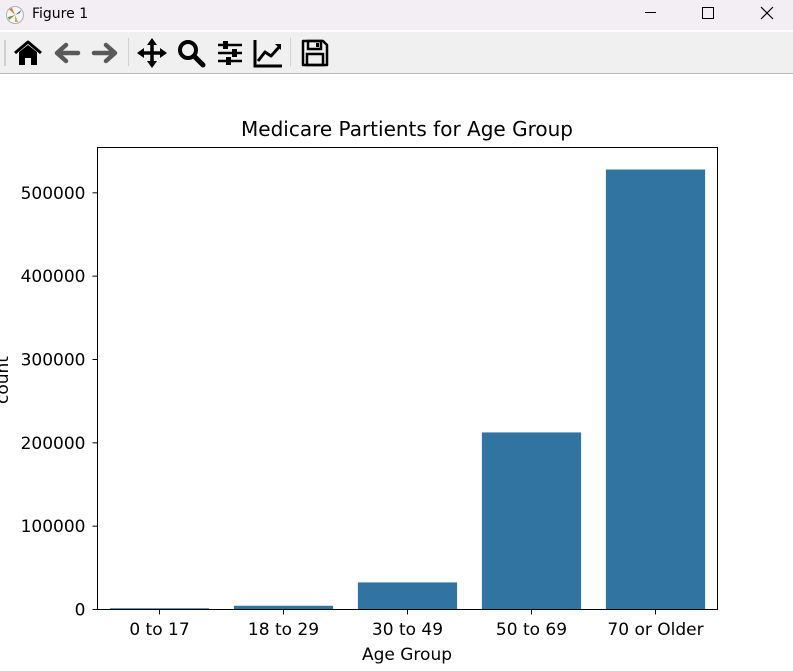 The height and width of the screenshot is (671, 793). I want to click on back-arrow-icon, so click(67, 53).